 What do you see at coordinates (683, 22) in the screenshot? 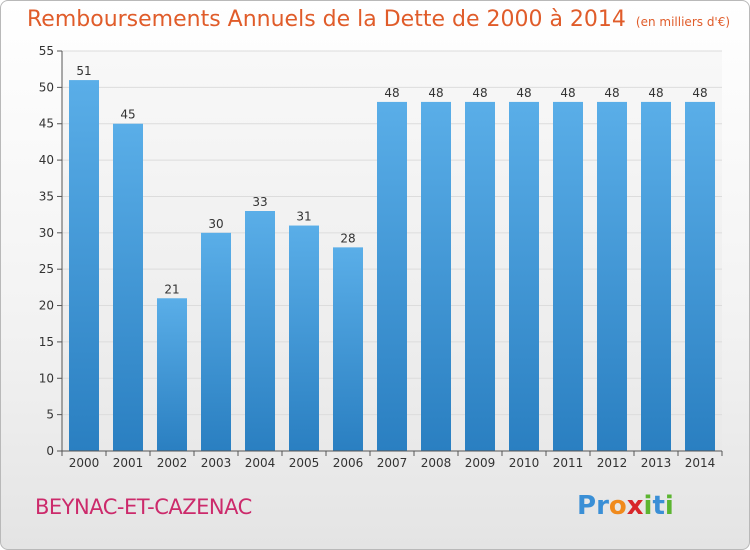
I see `chart-subtitle: (en milliers d'€)` at bounding box center [683, 22].